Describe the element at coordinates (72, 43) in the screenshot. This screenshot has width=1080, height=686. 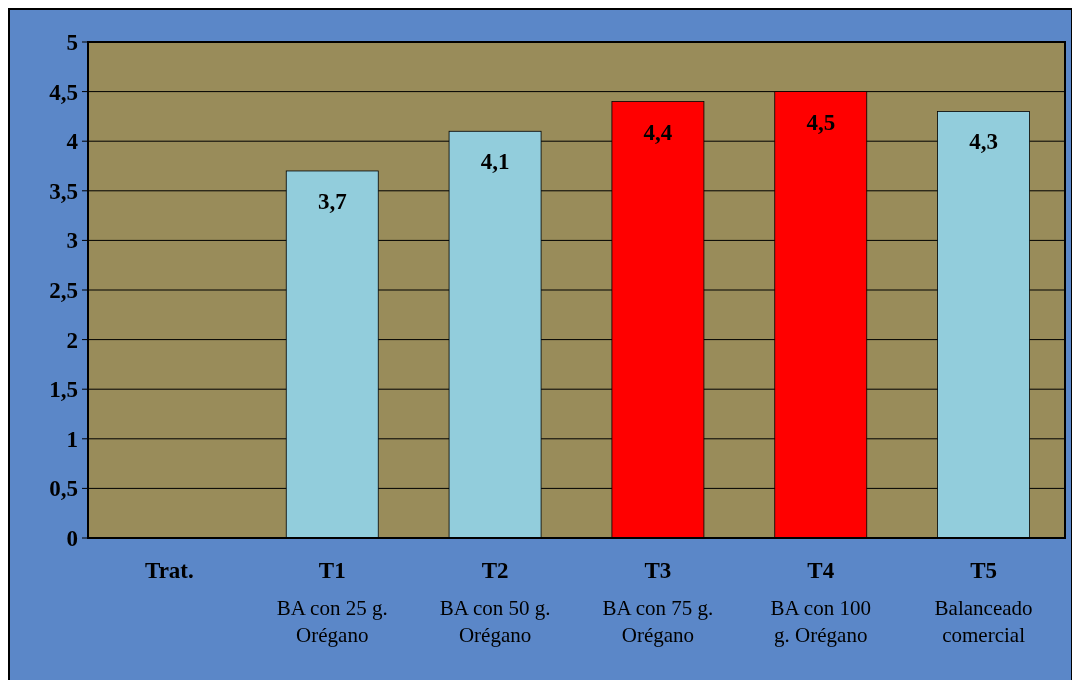
I see `y-tick-label: 5` at that location.